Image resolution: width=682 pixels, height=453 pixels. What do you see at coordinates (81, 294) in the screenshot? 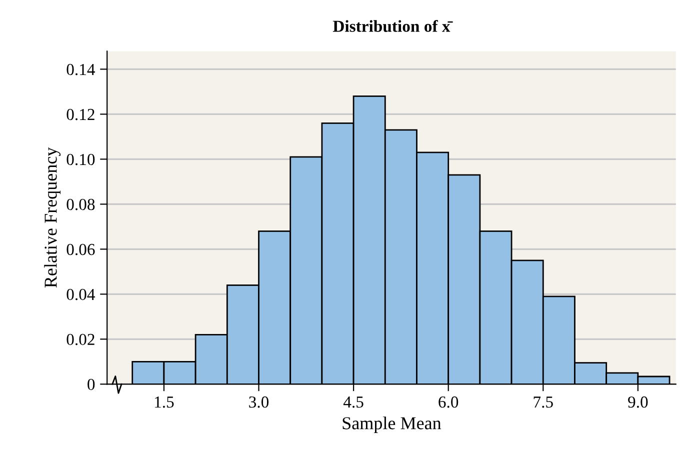
I see `y-tick-label: 0.04` at bounding box center [81, 294].